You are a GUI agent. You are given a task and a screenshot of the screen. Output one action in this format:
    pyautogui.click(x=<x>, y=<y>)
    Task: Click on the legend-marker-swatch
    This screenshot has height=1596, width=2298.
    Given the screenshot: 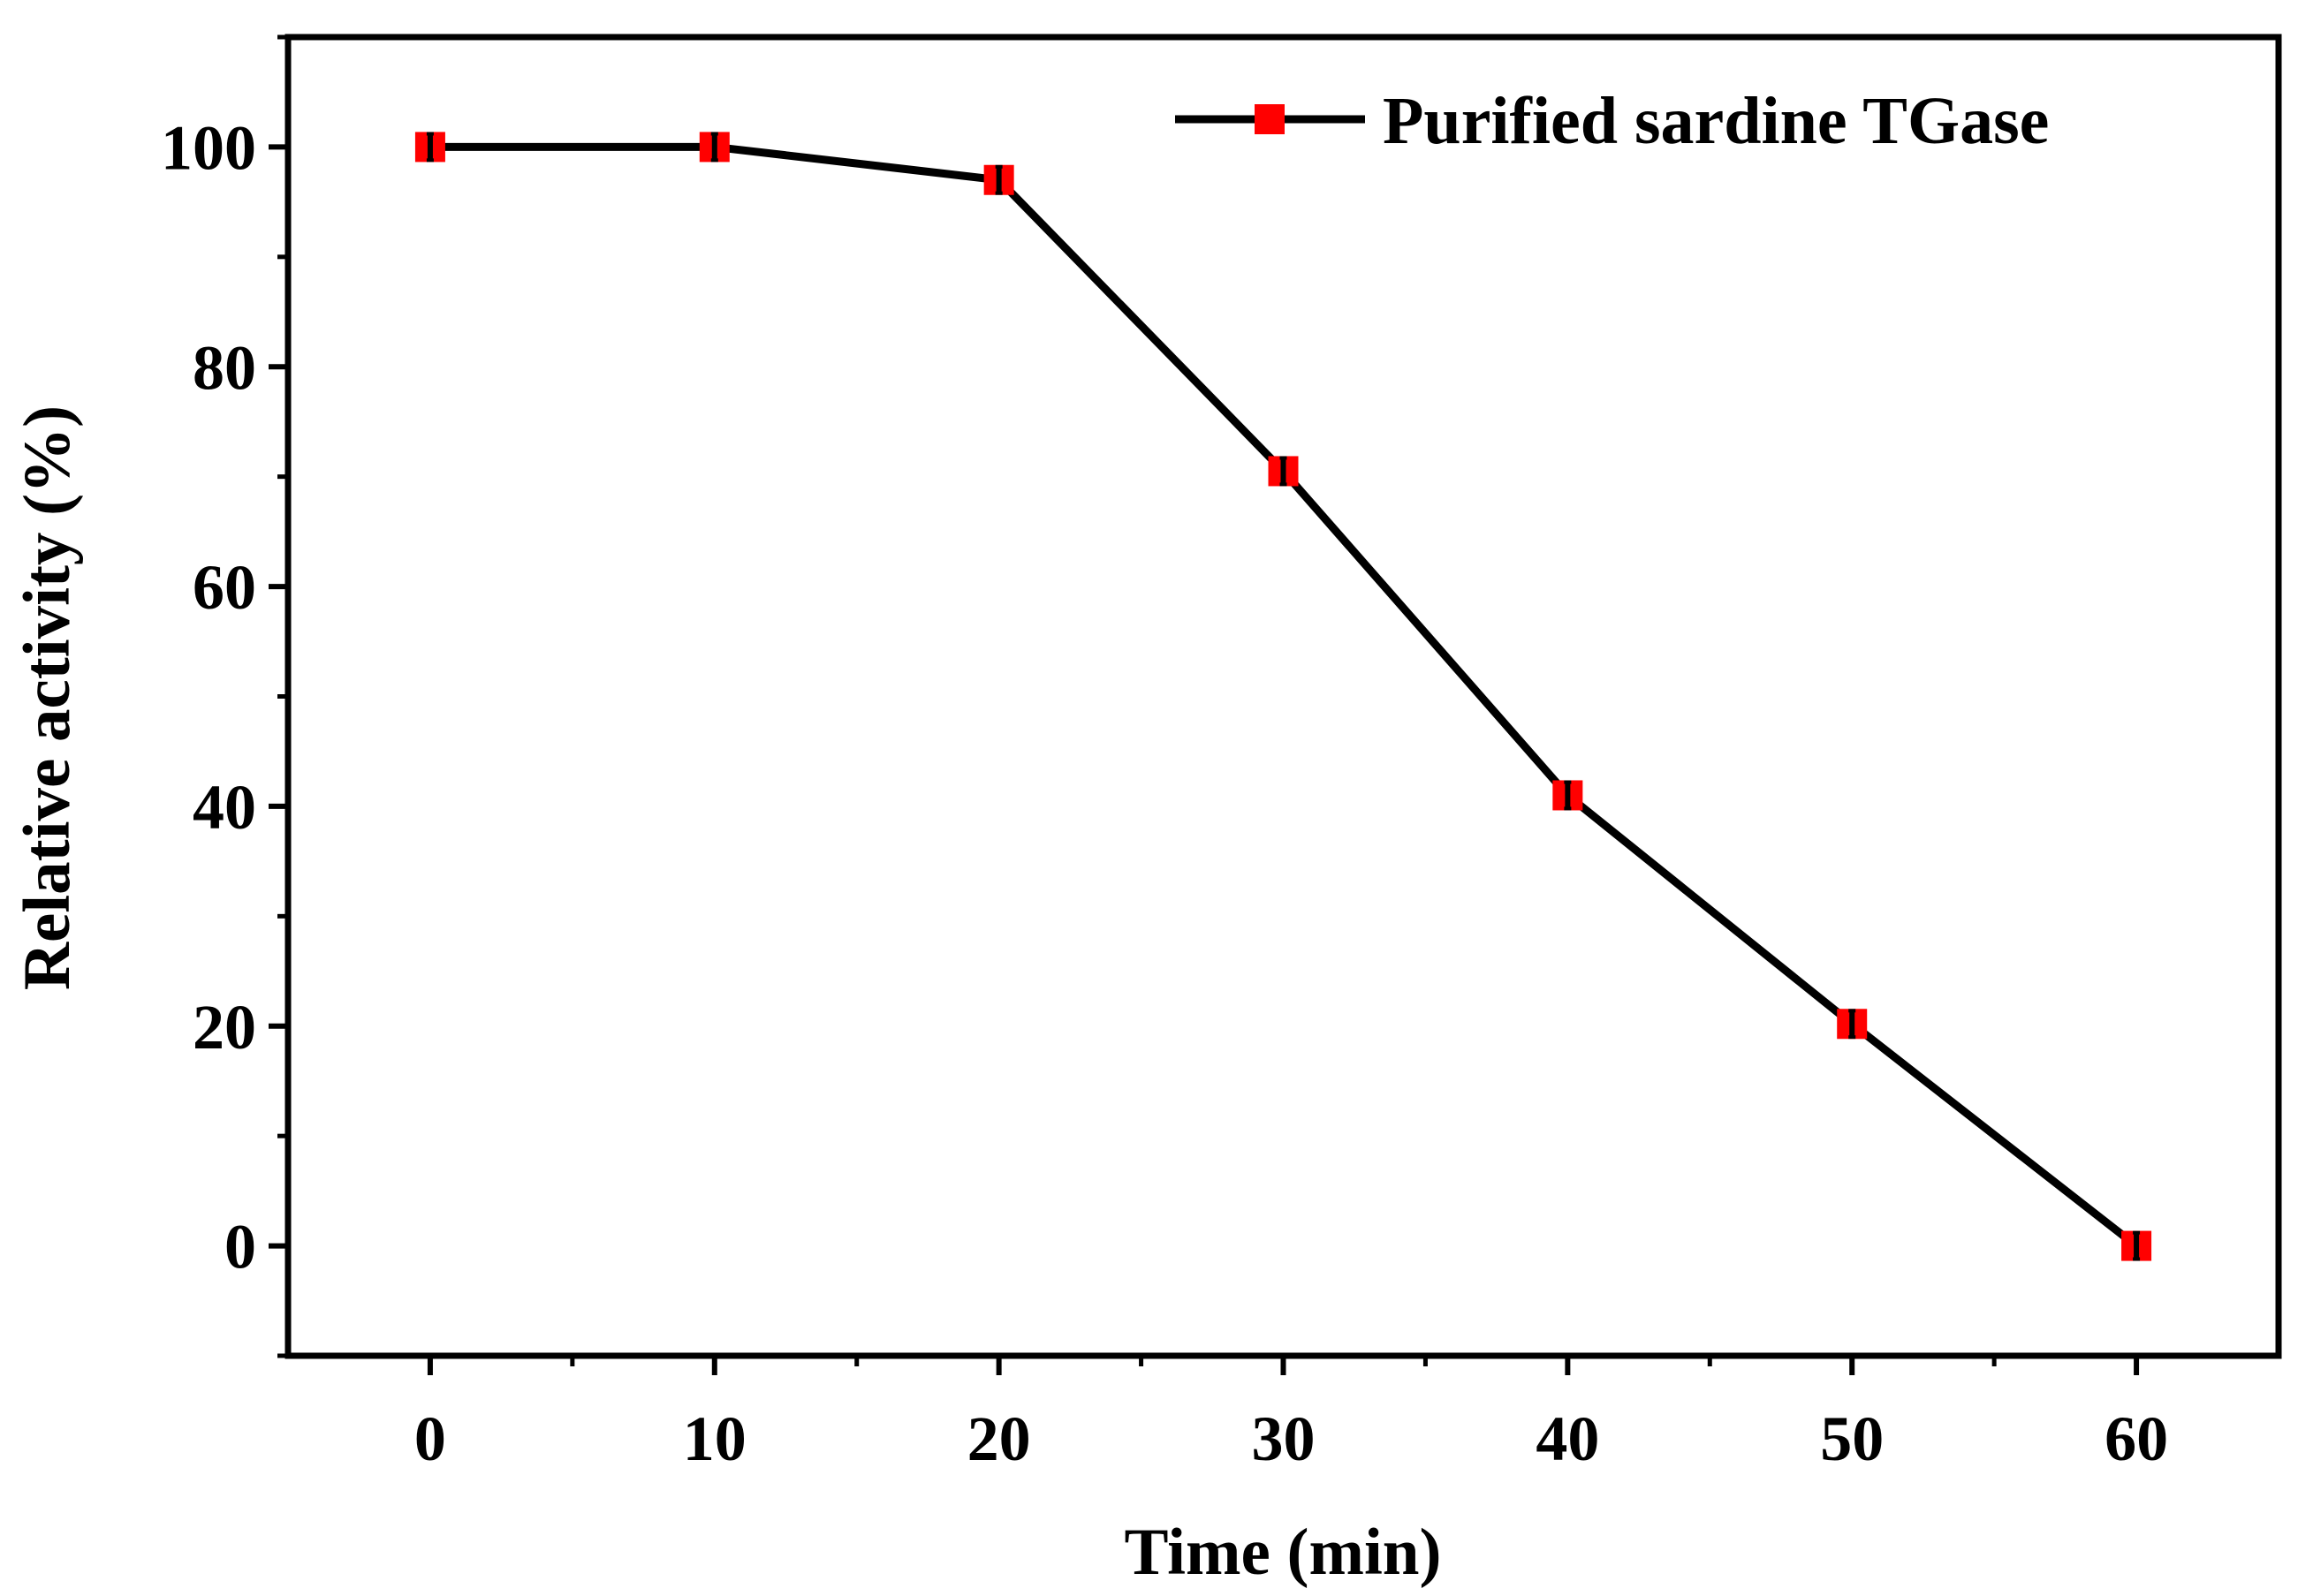 What is the action you would take?
    pyautogui.click(x=1270, y=119)
    